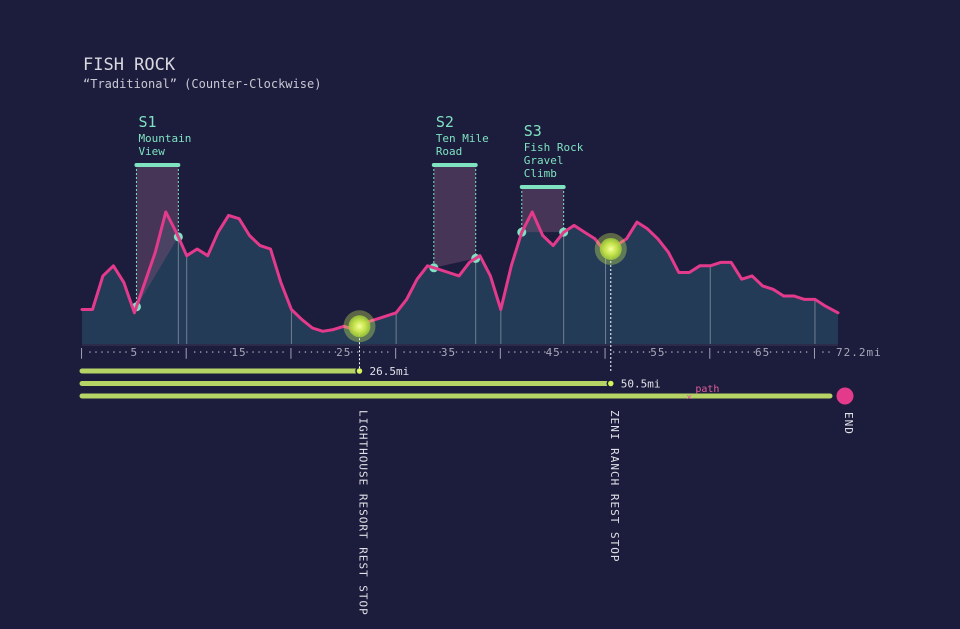 The width and height of the screenshot is (960, 629). What do you see at coordinates (389, 371) in the screenshot?
I see `progress-bar-label: 26.5mi` at bounding box center [389, 371].